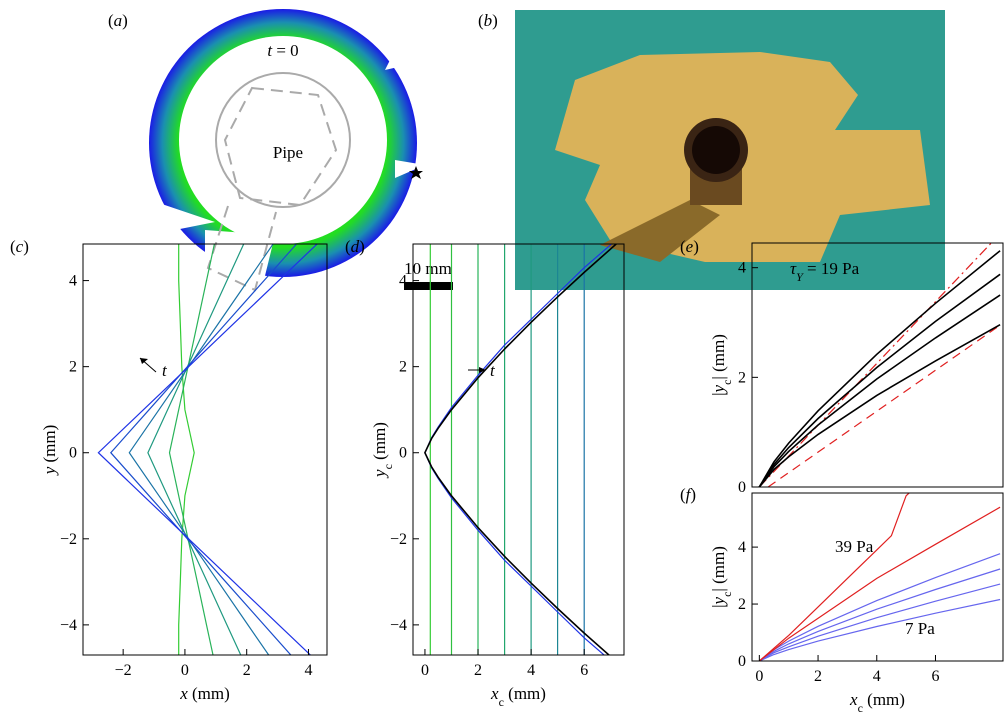  What do you see at coordinates (584, 670) in the screenshot?
I see `x-tick-label: 6` at bounding box center [584, 670].